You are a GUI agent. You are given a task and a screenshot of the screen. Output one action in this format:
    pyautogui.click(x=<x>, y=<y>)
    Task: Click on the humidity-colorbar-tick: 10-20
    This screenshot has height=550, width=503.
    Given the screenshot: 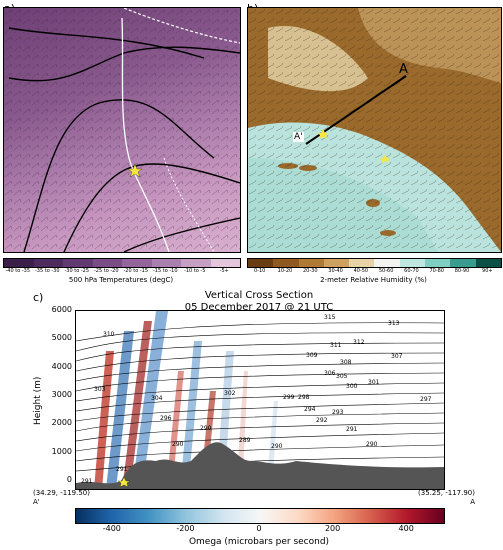 What is the action you would take?
    pyautogui.click(x=285, y=271)
    